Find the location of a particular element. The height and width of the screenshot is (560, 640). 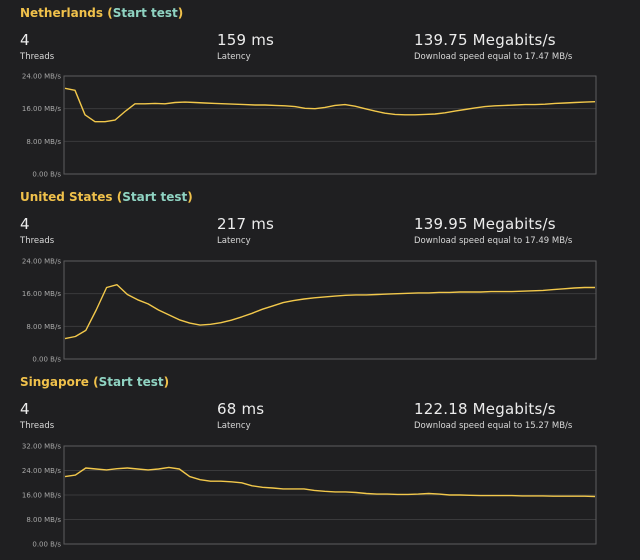

speed-value: 139.95 Megabits/s is located at coordinates (485, 224).